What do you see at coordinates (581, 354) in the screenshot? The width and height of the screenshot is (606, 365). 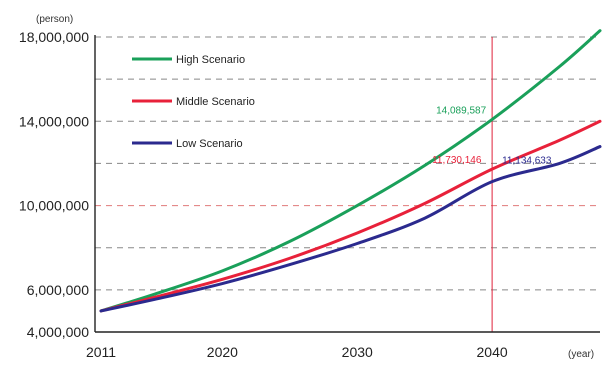 I see `x-axis-unit-label: (year)` at bounding box center [581, 354].